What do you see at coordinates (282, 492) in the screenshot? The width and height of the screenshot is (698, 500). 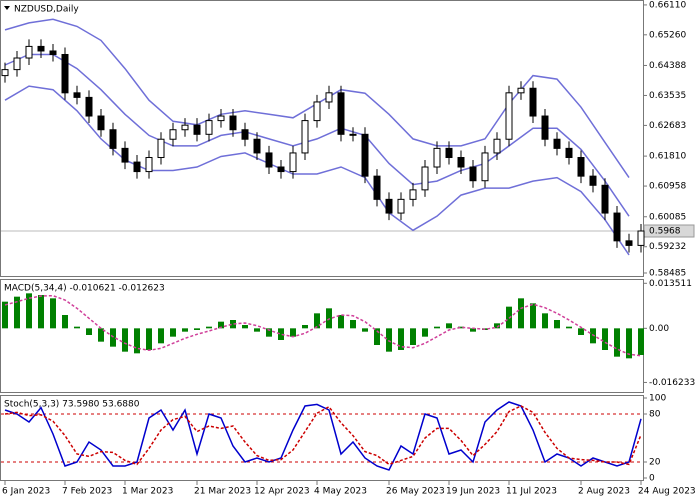 I see `x-tick-label: 12 Apr 2023` at bounding box center [282, 492].